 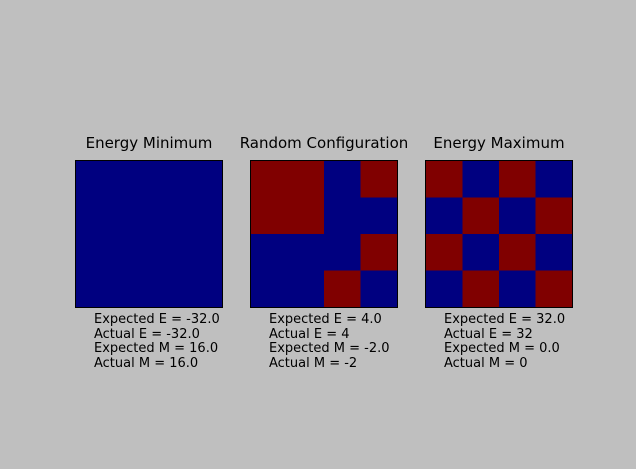 What do you see at coordinates (486, 363) in the screenshot?
I see `actual-magnetization: Actual M = 0` at bounding box center [486, 363].